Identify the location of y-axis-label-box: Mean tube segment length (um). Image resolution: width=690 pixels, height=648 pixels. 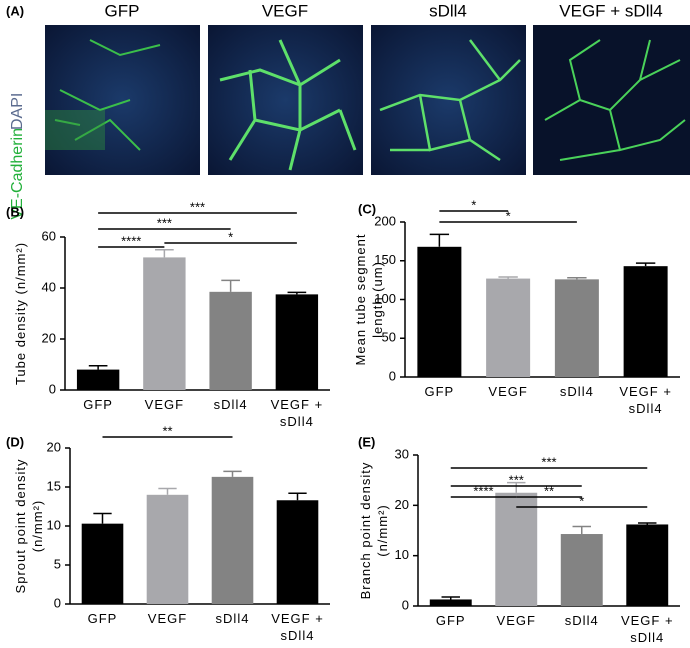
(369, 299).